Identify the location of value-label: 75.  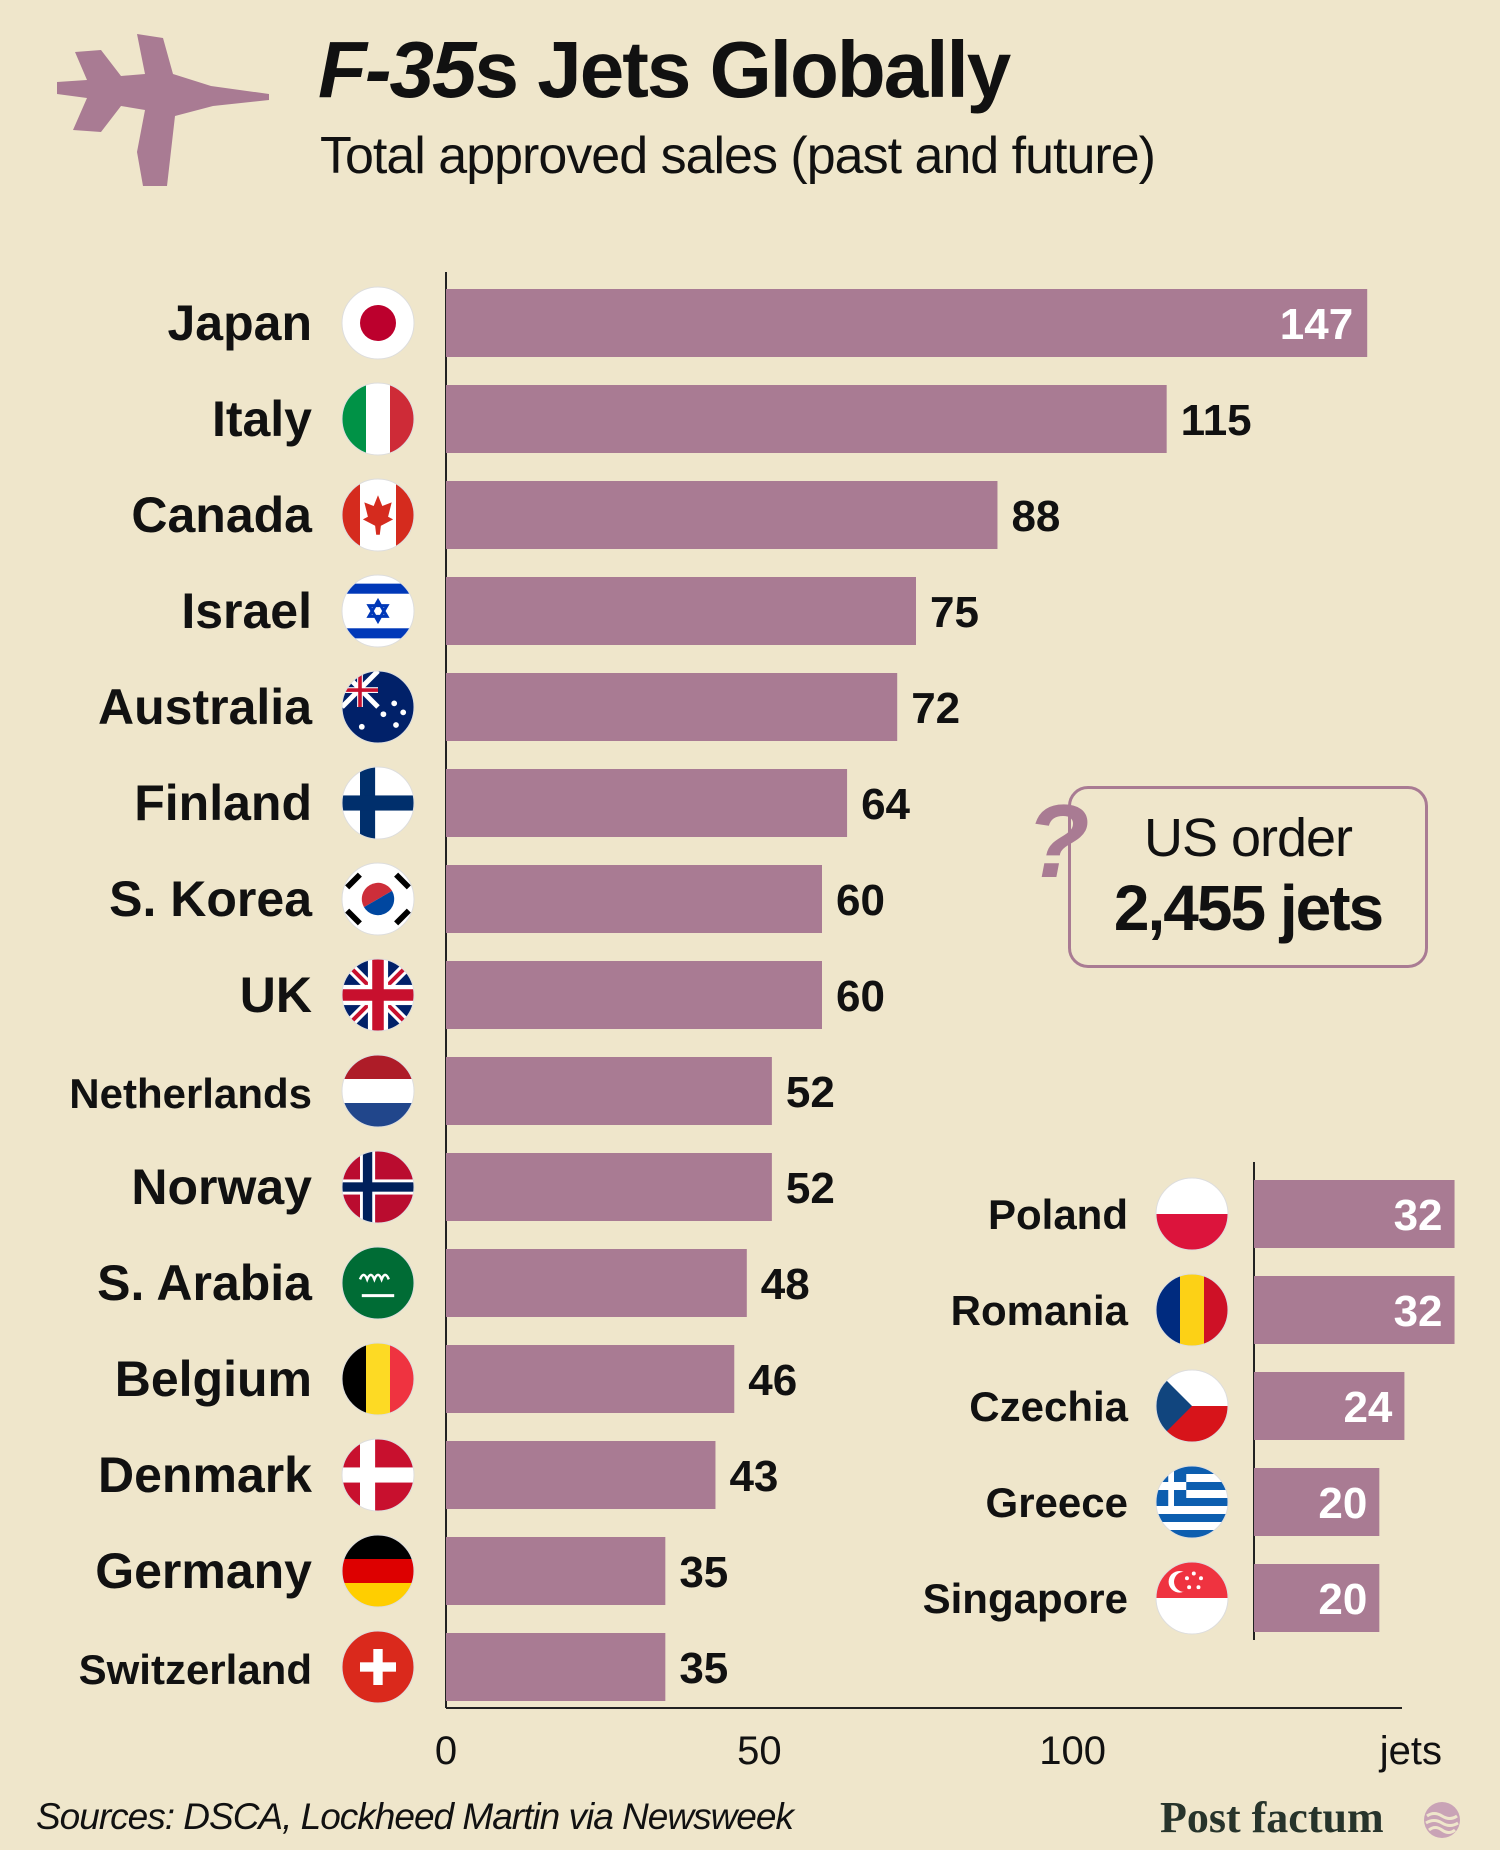
(954, 612).